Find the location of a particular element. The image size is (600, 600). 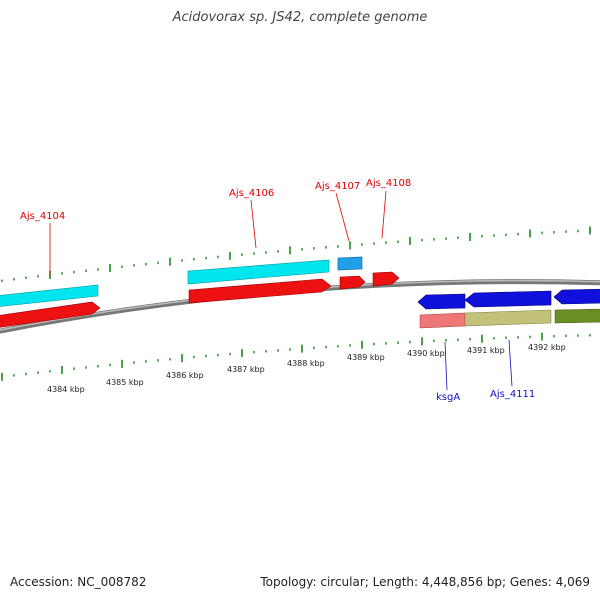

reverse-tick-marks is located at coordinates (296, 356).